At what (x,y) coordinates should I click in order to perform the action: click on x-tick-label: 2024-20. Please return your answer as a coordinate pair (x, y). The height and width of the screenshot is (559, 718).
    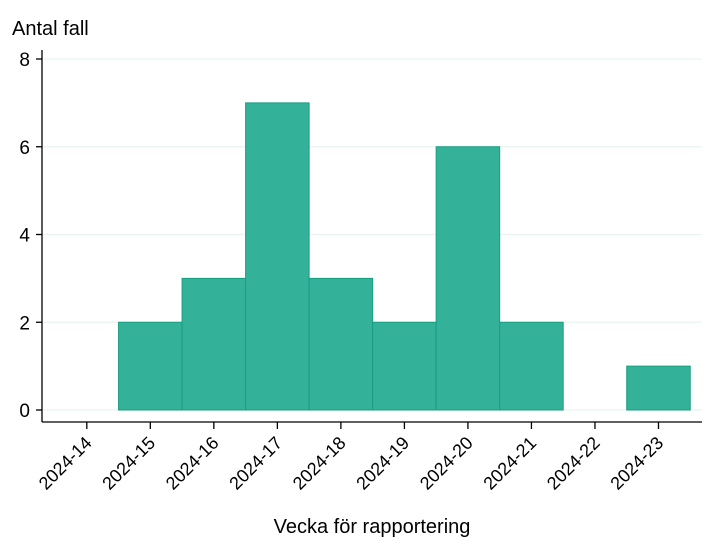
    Looking at the image, I should click on (446, 463).